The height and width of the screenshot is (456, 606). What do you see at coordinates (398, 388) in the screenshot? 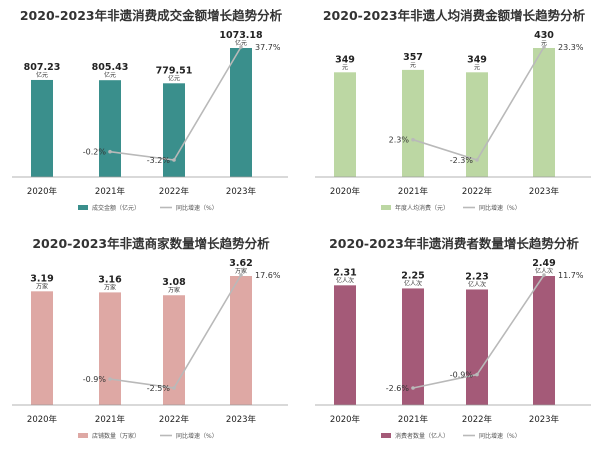
I see `growth-rate-label: -2.6%` at bounding box center [398, 388].